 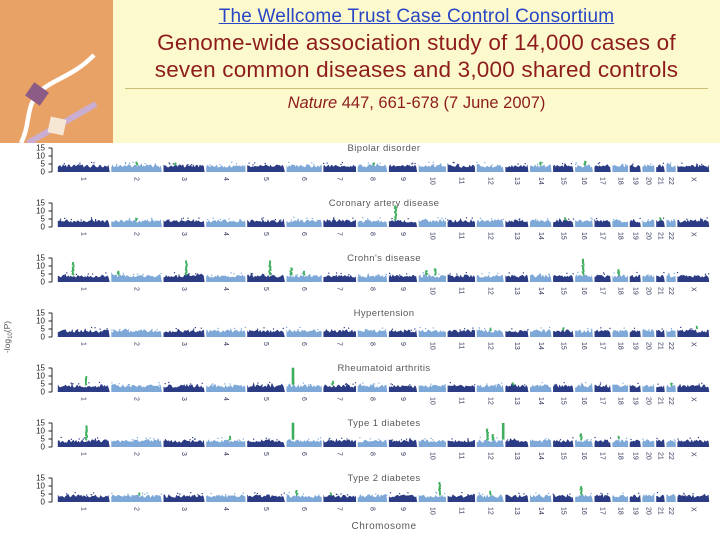 I want to click on y-axis, so click(x=50, y=435).